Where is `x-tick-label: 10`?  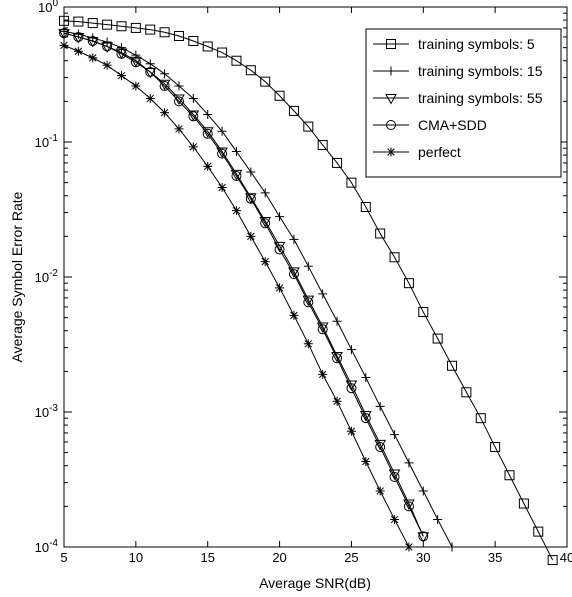
x-tick-label: 10 is located at coordinates (136, 557).